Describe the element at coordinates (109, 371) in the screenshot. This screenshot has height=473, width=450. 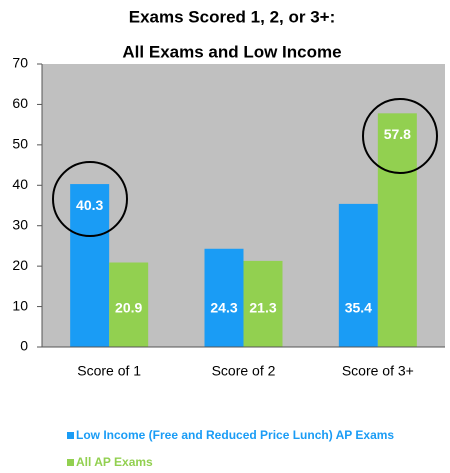
I see `x-tick-label: Score of 1` at that location.